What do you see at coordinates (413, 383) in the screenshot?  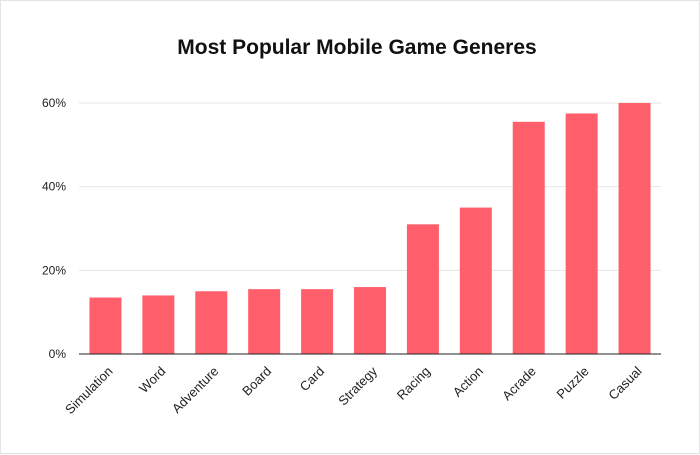 I see `x-tick-label: Racing` at bounding box center [413, 383].